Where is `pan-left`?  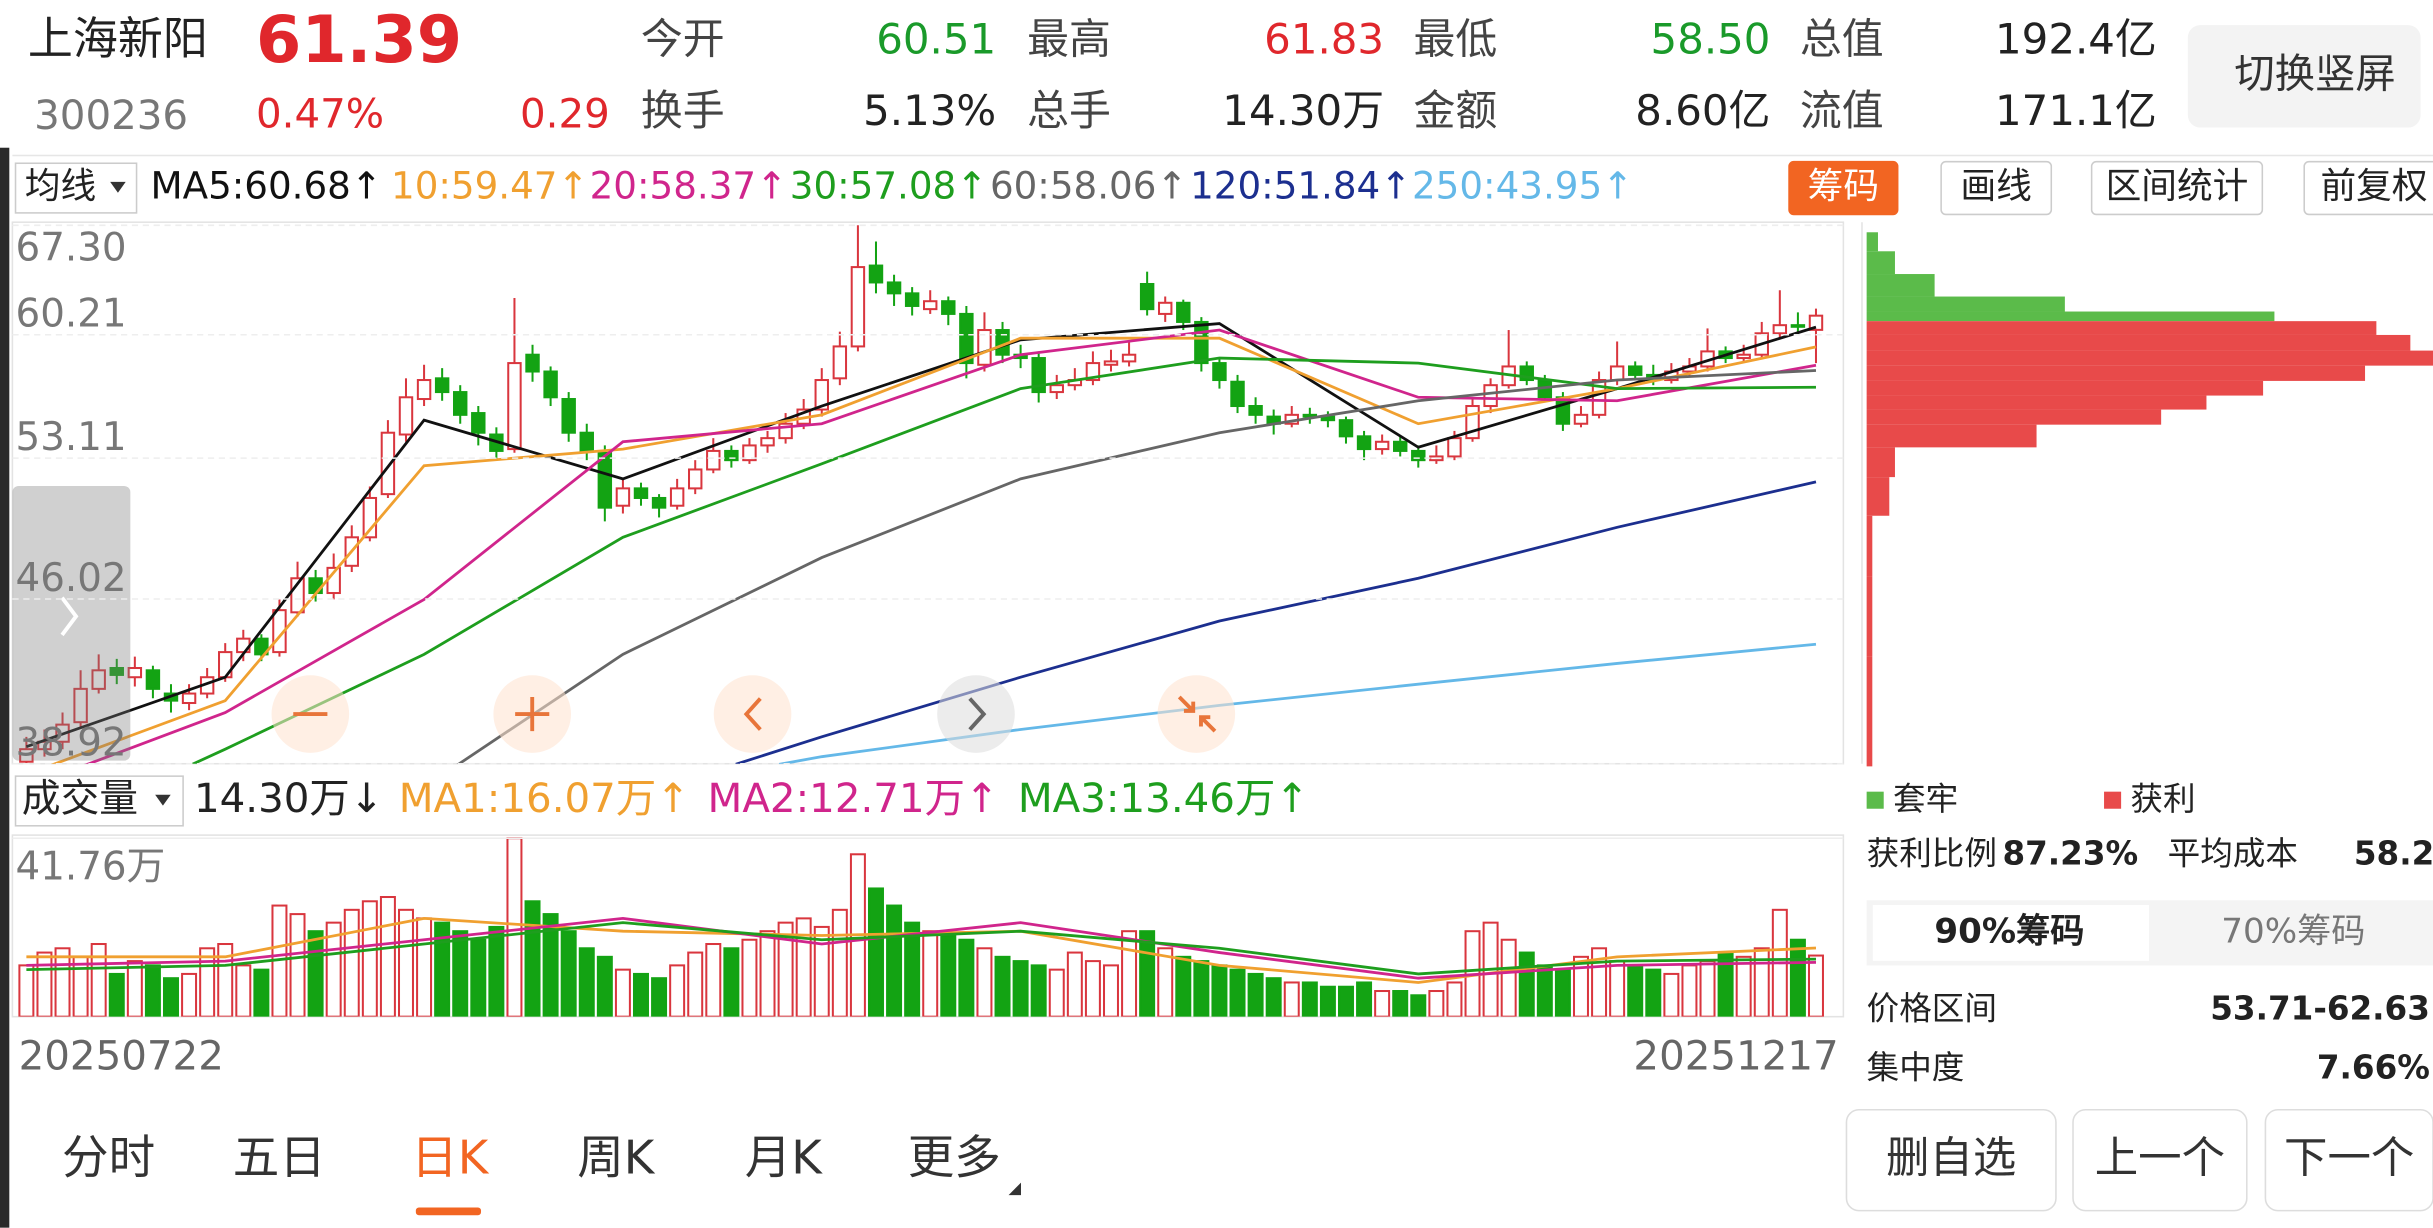
pan-left is located at coordinates (752, 714).